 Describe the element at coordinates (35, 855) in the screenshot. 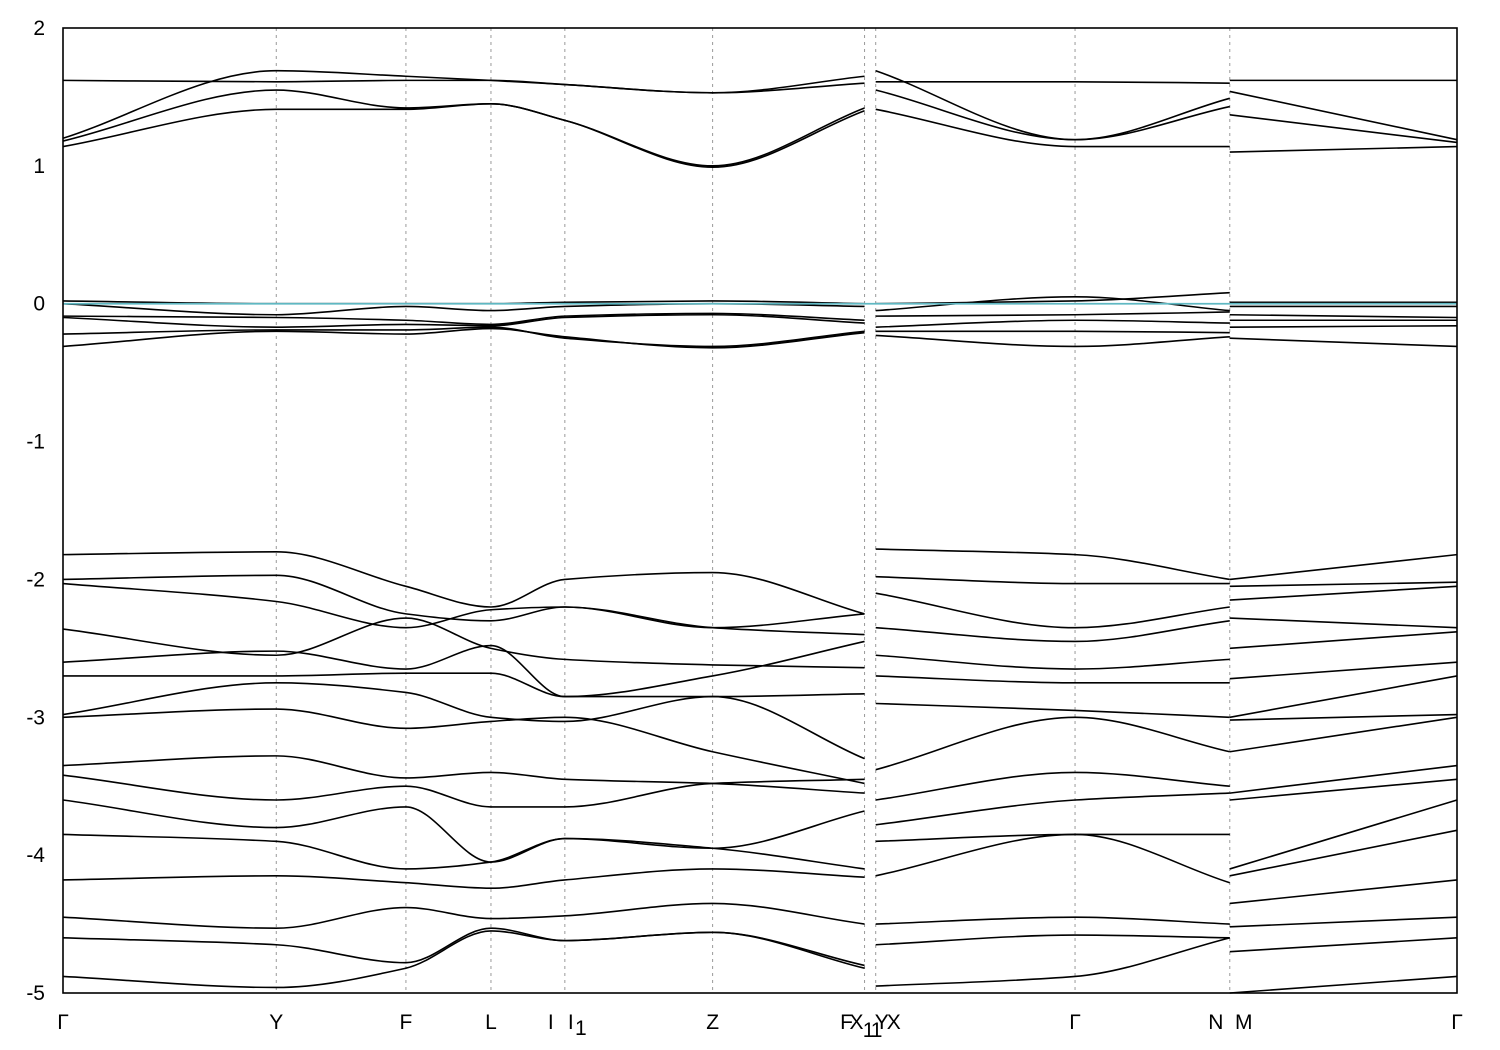

I see `y-tick-label: -4` at that location.